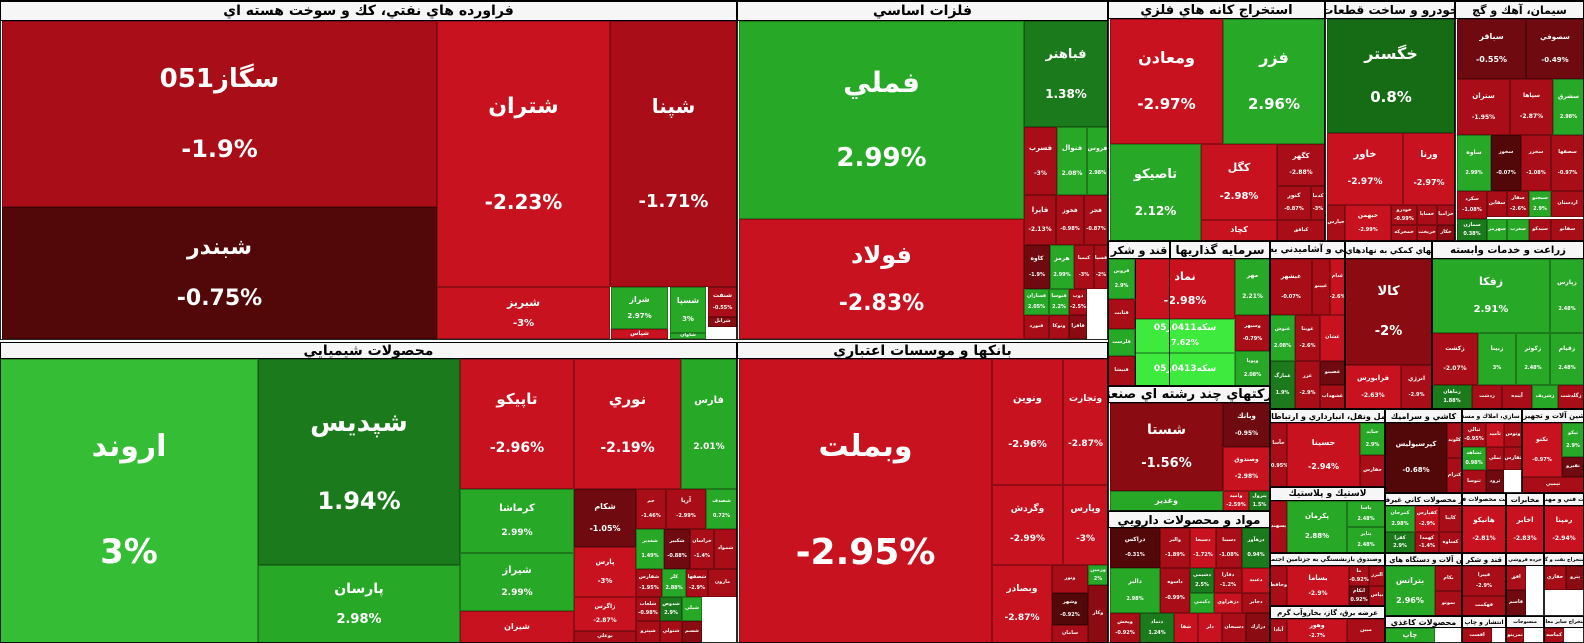  I want to click on tile-transport-1: حسينا -2.94%, so click(1323, 455).